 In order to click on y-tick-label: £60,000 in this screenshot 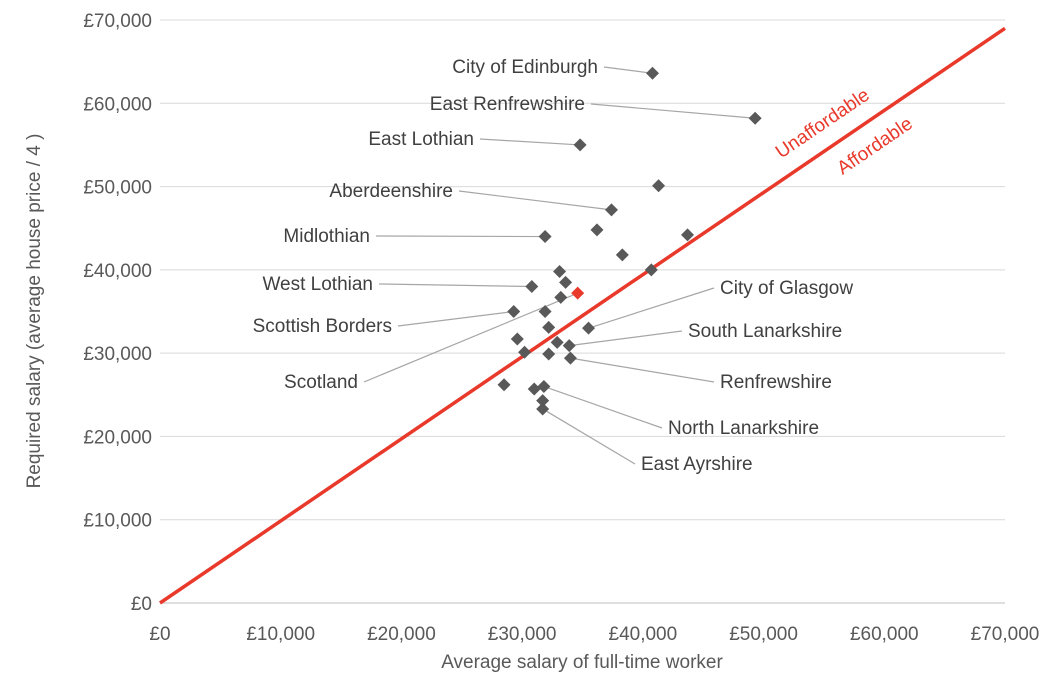, I will do `click(117, 104)`.